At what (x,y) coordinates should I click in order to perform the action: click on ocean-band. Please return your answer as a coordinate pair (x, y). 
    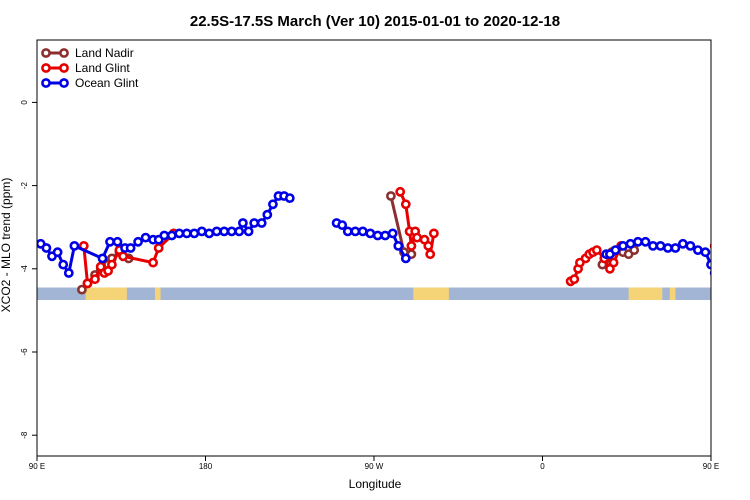
    Looking at the image, I should click on (374, 293).